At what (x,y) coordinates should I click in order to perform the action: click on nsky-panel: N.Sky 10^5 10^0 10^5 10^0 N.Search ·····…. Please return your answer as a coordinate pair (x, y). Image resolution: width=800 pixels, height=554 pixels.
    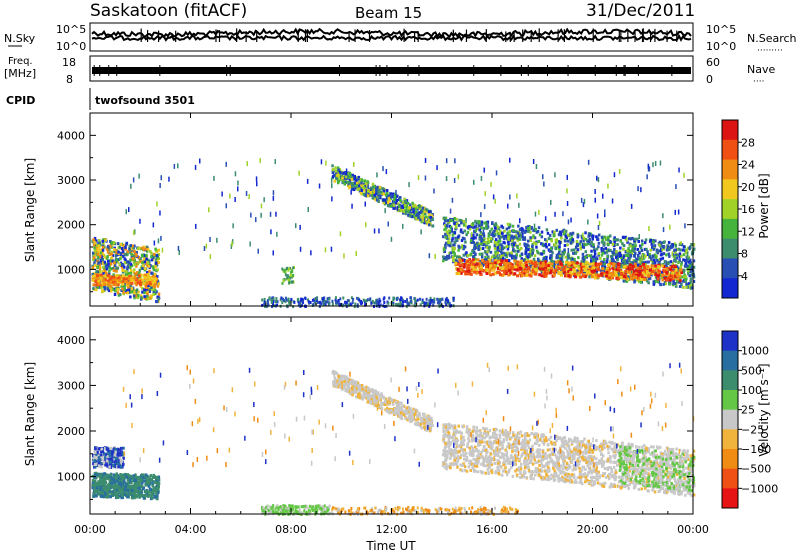
    Looking at the image, I should click on (400, 39).